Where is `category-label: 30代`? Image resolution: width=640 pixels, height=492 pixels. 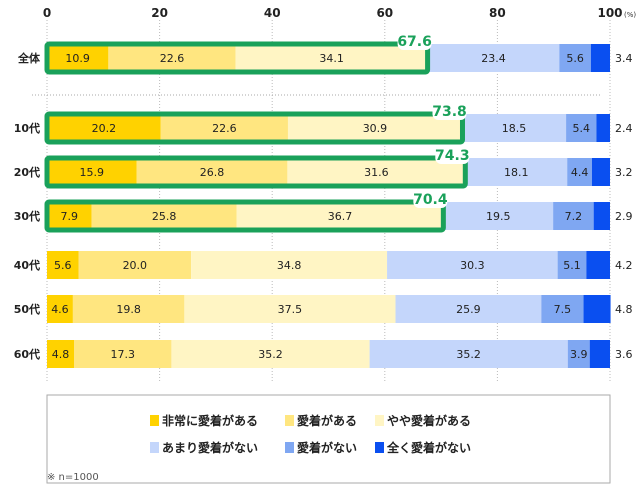
category-label: 30代 is located at coordinates (27, 216).